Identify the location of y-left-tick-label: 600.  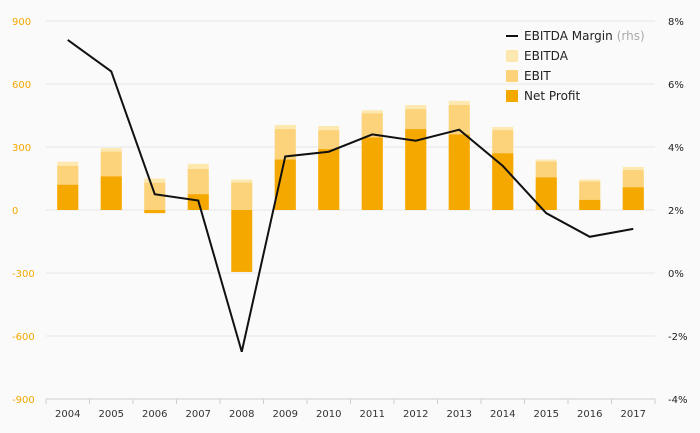
(21, 85).